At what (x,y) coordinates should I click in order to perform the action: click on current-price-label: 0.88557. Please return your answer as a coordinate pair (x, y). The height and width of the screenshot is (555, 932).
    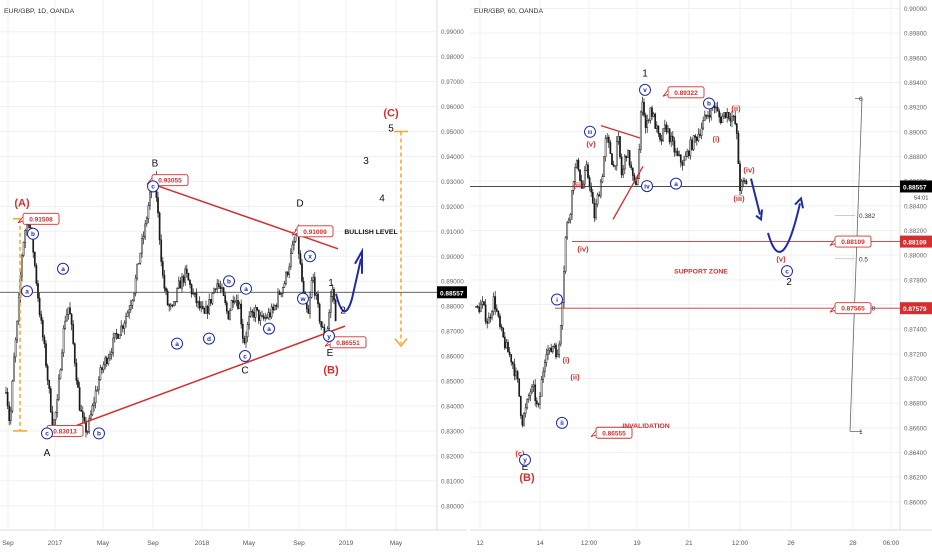
    Looking at the image, I should click on (452, 293).